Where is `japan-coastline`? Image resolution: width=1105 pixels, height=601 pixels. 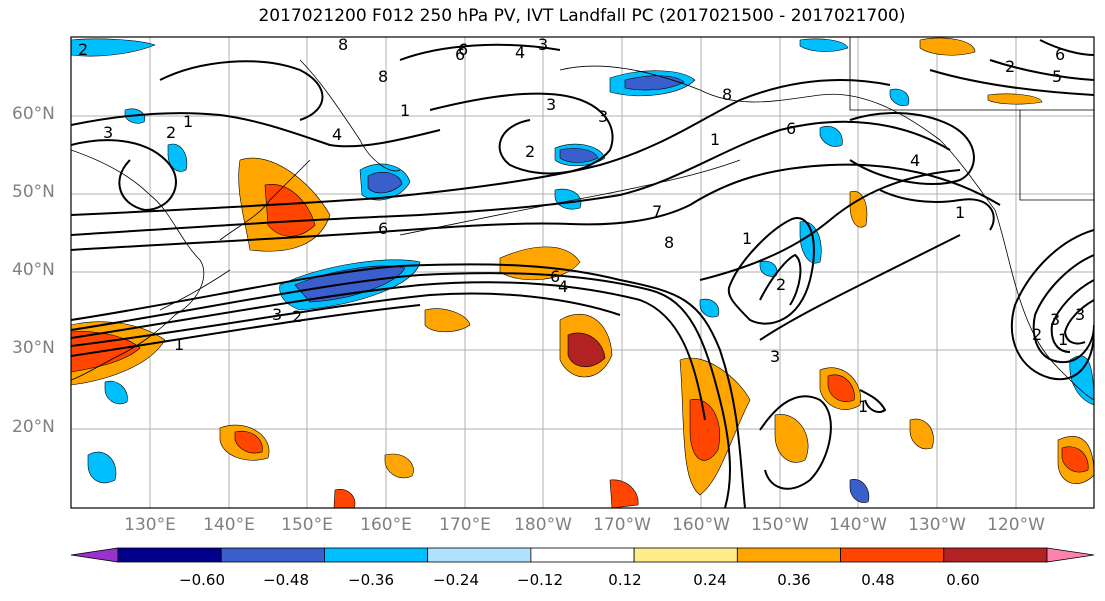
japan-coastline is located at coordinates (235, 235).